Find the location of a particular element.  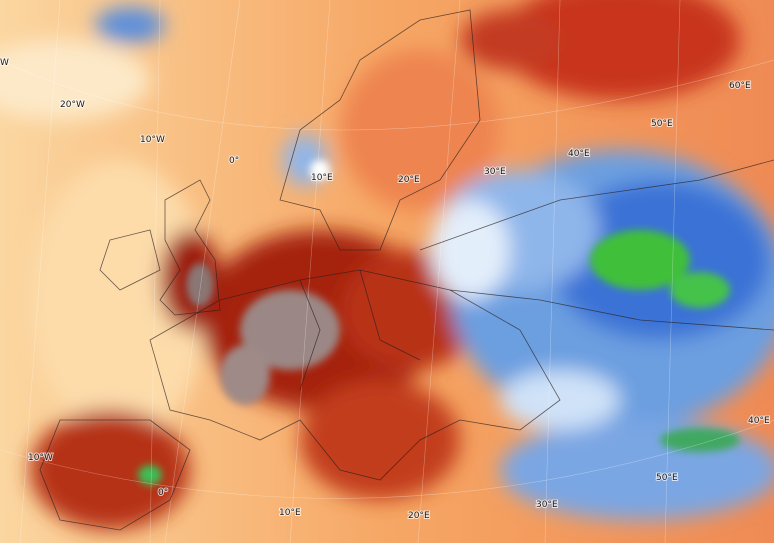

longitude-label: 20°W is located at coordinates (72, 105).